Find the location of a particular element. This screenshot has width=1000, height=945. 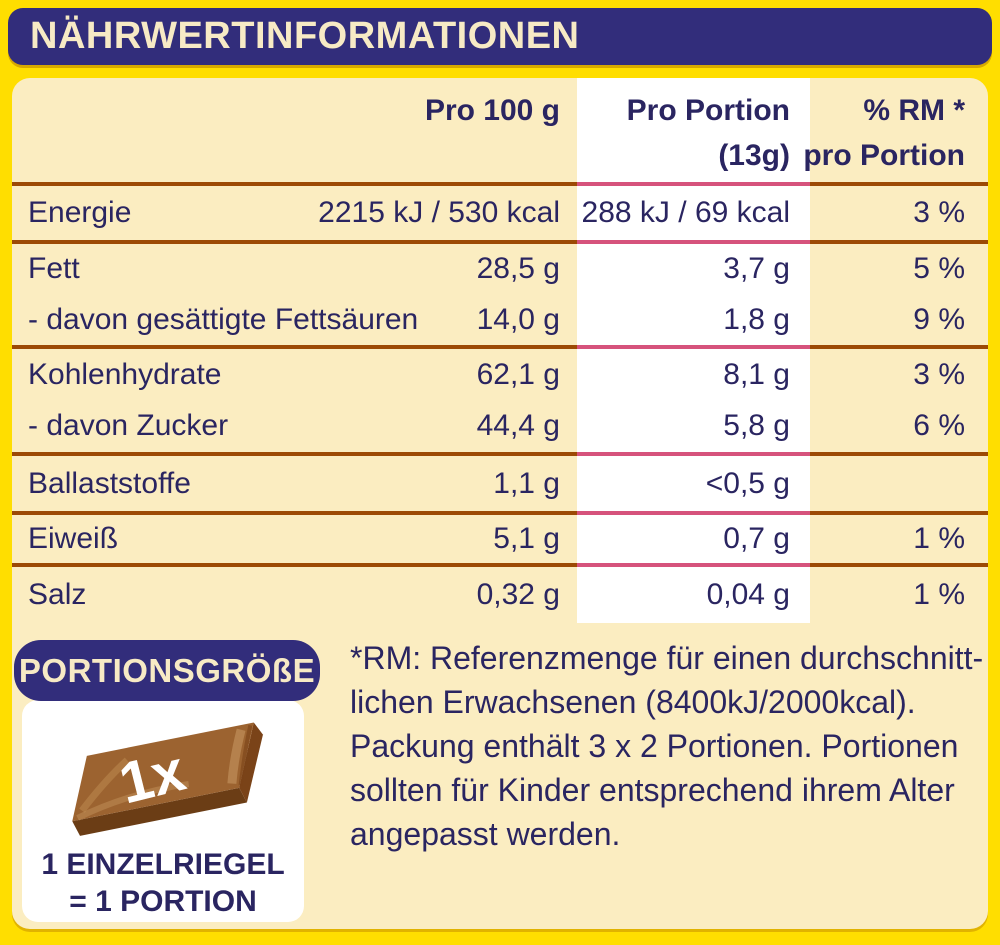

row-label: Energie is located at coordinates (80, 212).